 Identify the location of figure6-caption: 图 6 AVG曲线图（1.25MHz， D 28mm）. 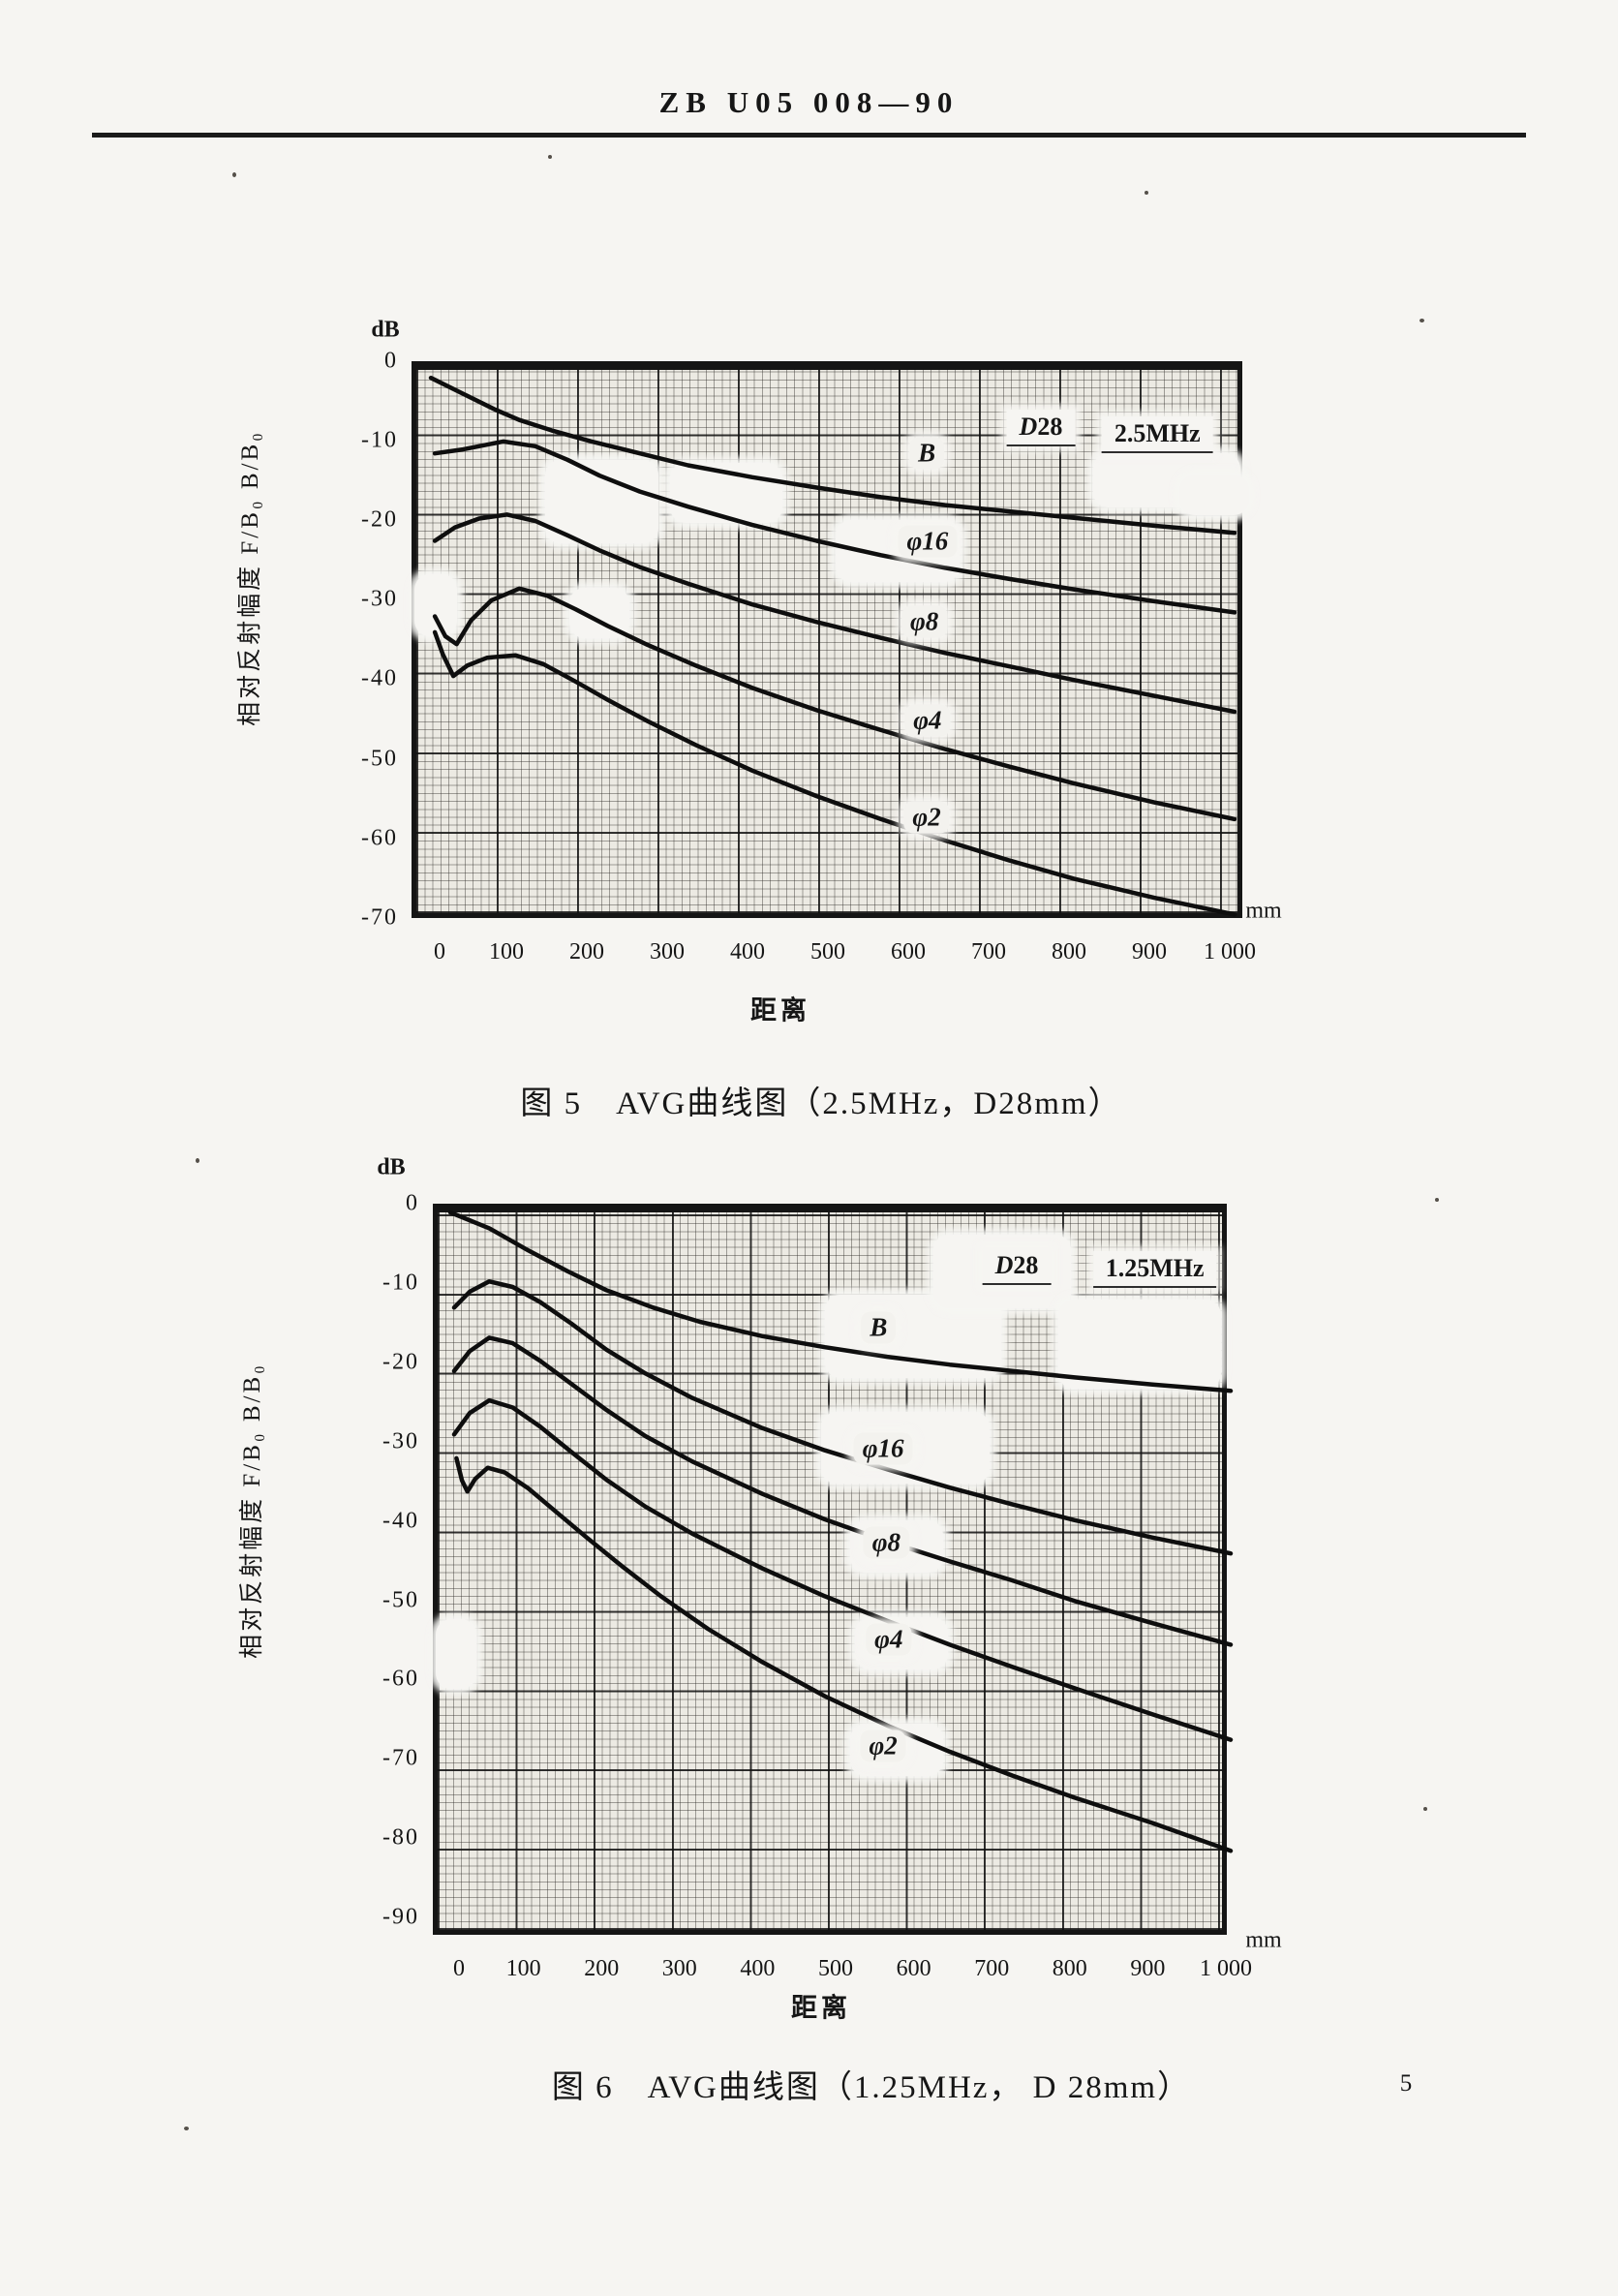
(871, 2087).